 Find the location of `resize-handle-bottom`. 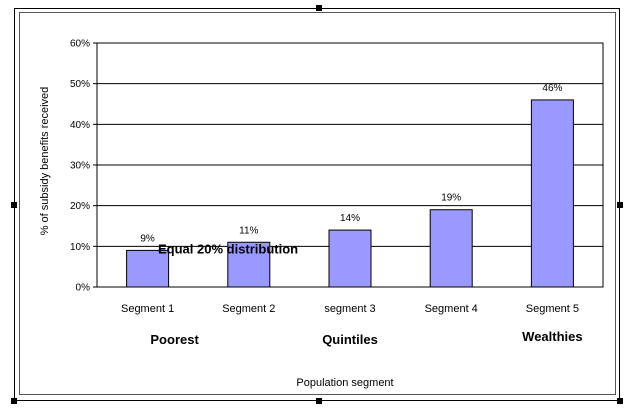

resize-handle-bottom is located at coordinates (319, 401).